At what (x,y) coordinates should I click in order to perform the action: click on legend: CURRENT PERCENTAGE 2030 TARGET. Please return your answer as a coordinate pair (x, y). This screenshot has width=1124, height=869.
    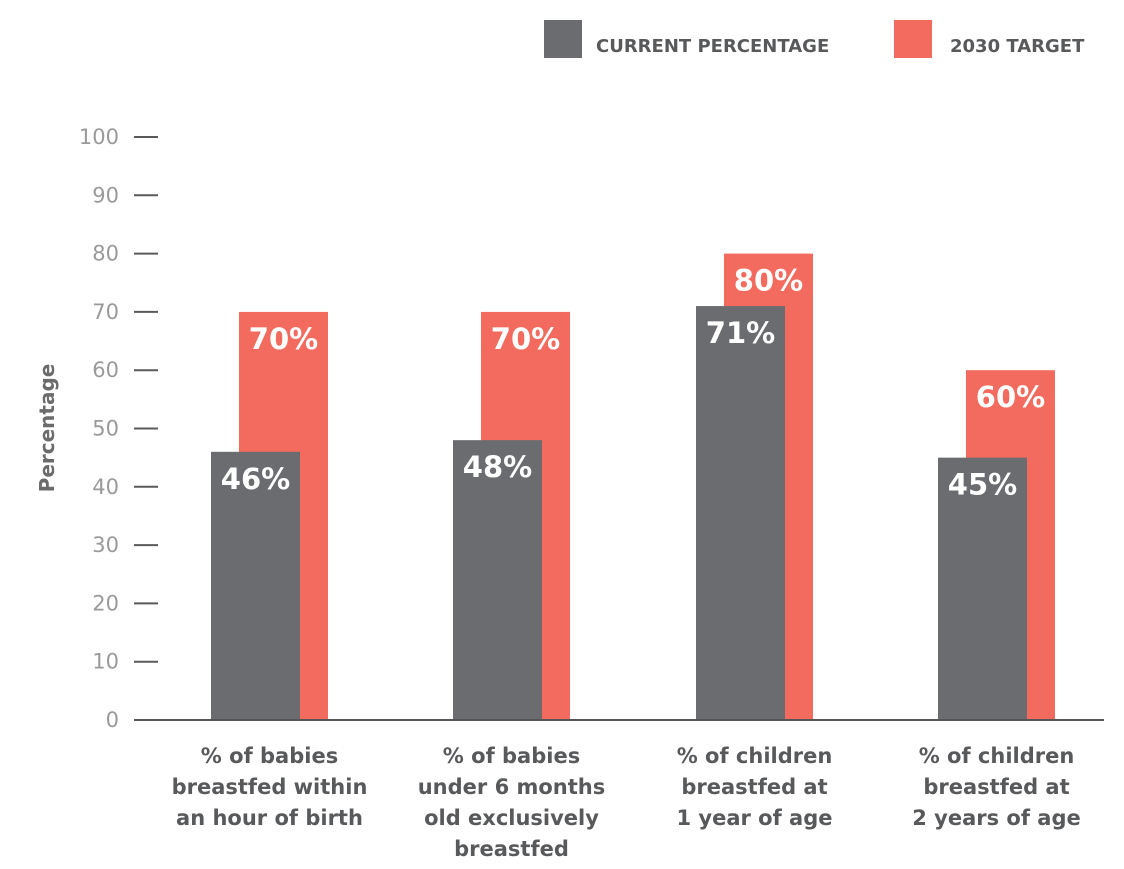
    Looking at the image, I should click on (814, 39).